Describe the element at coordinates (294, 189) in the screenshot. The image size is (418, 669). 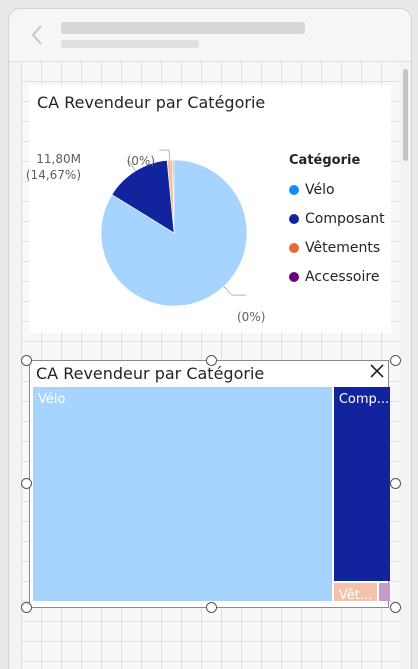
I see `legend-dot-velo` at that location.